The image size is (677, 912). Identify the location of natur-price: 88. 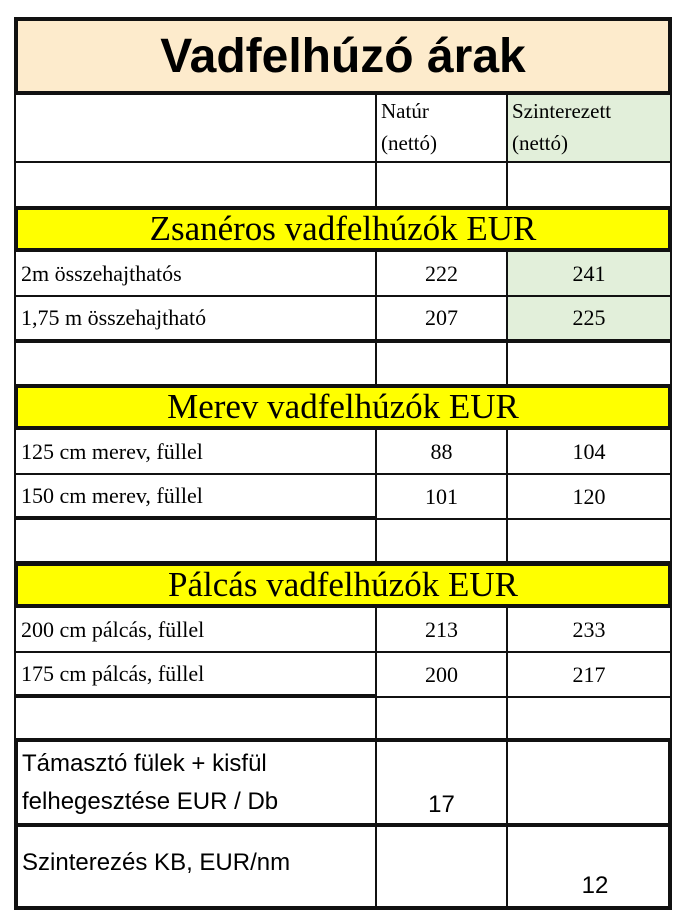
(442, 452).